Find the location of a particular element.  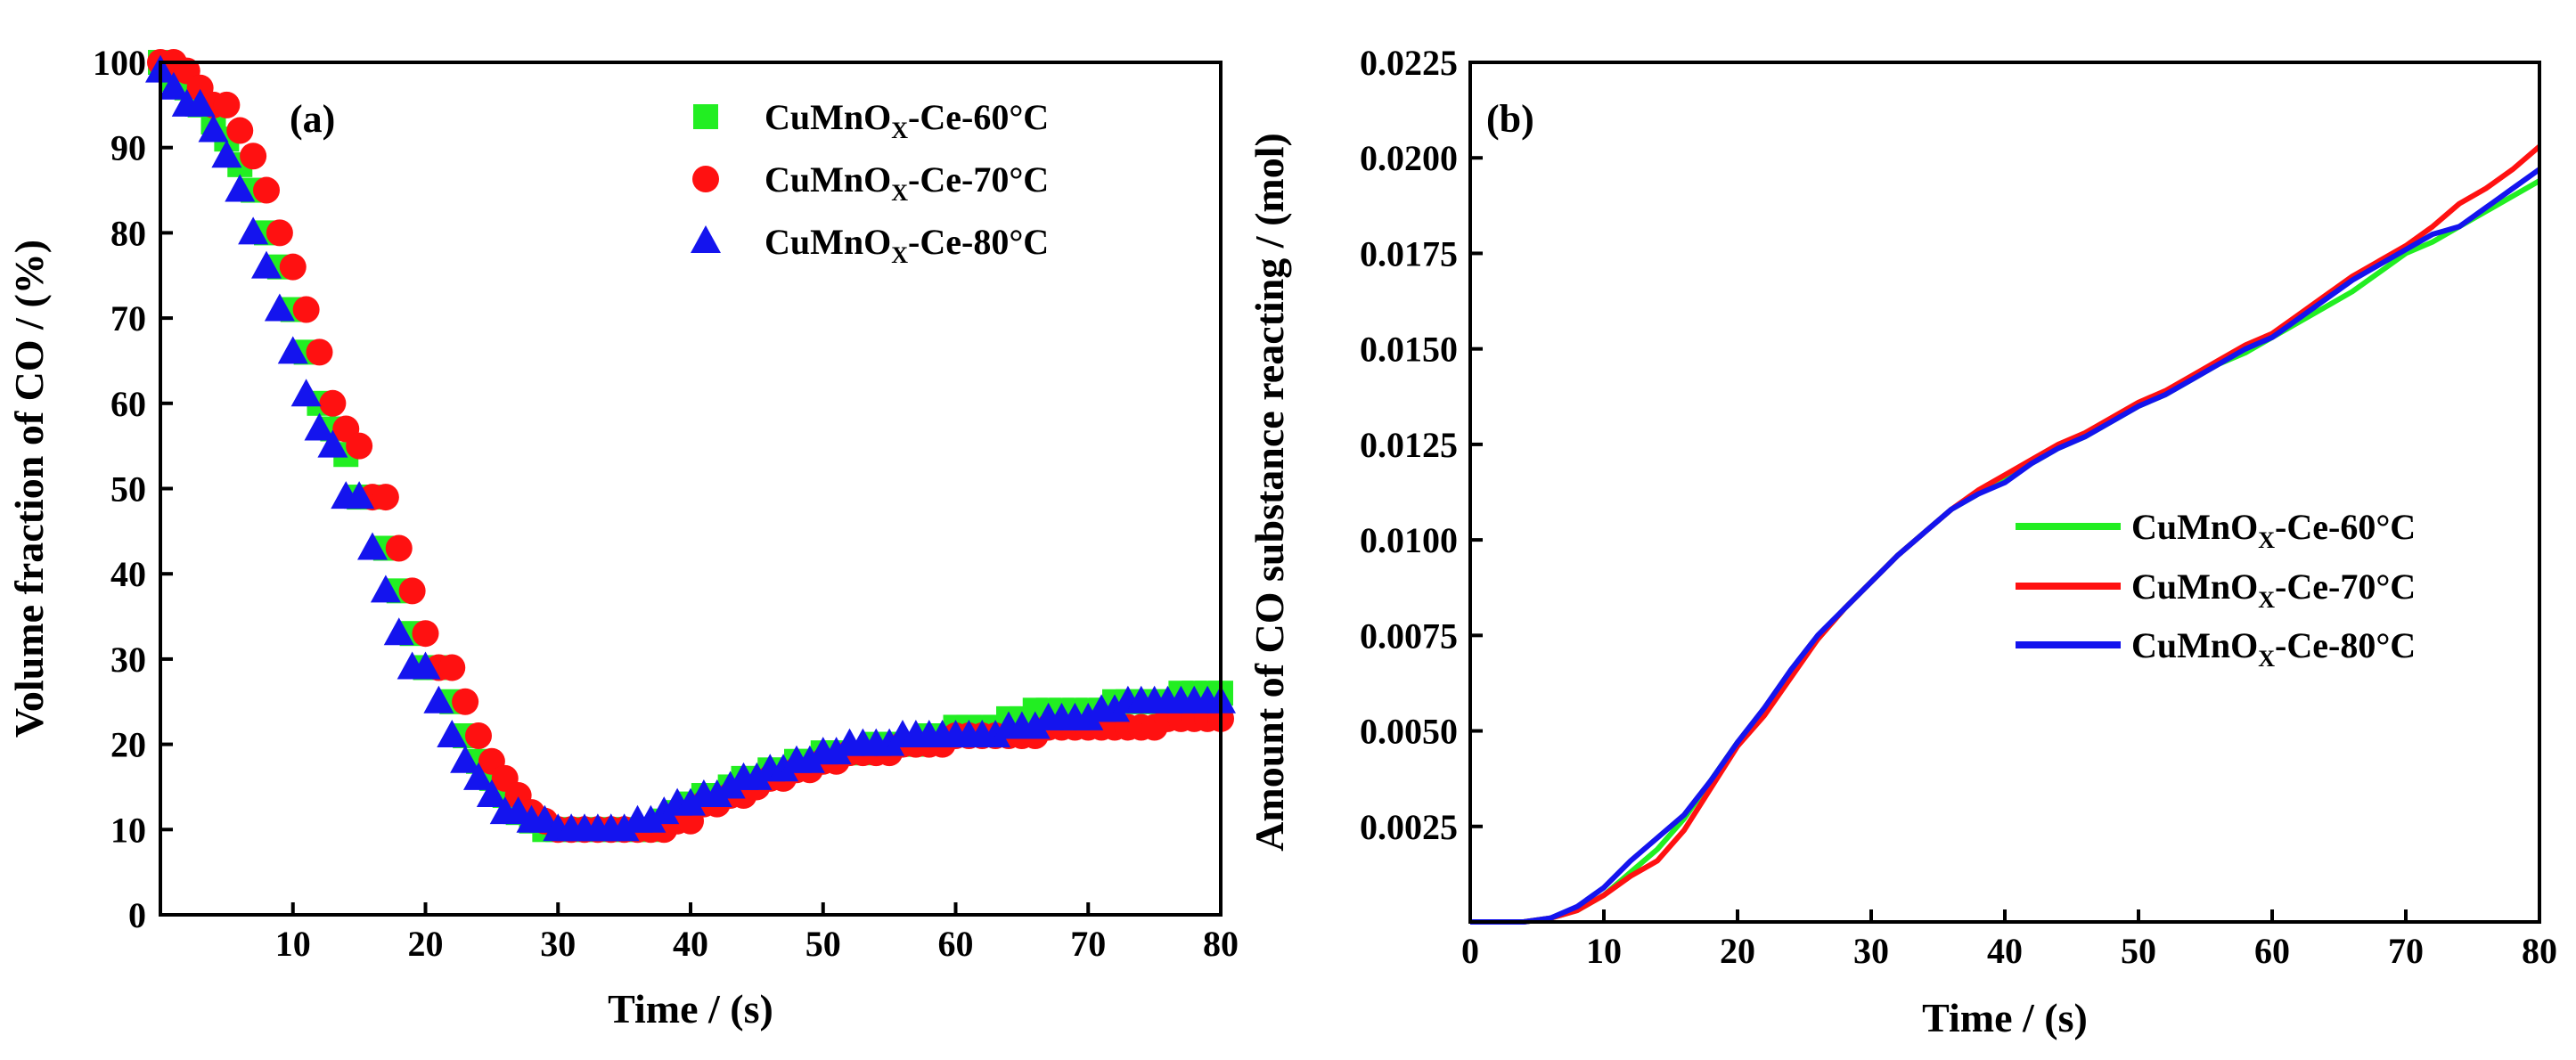

y-tick-label: 20 is located at coordinates (128, 745).